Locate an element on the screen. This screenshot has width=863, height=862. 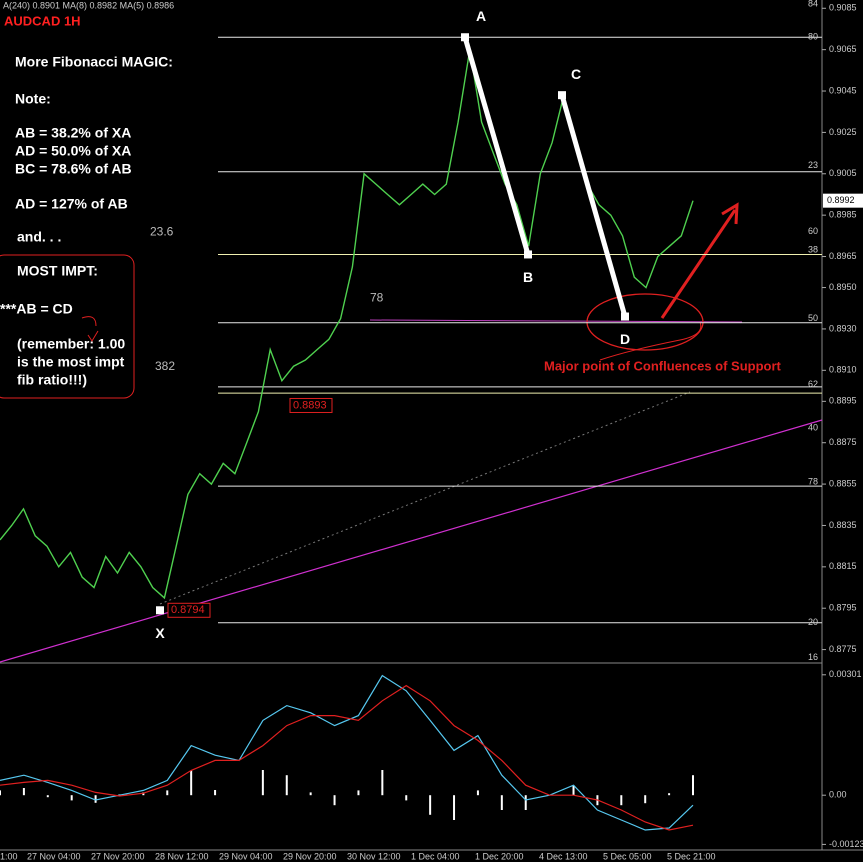
y-tick-label: 0.8950 is located at coordinates (843, 287).